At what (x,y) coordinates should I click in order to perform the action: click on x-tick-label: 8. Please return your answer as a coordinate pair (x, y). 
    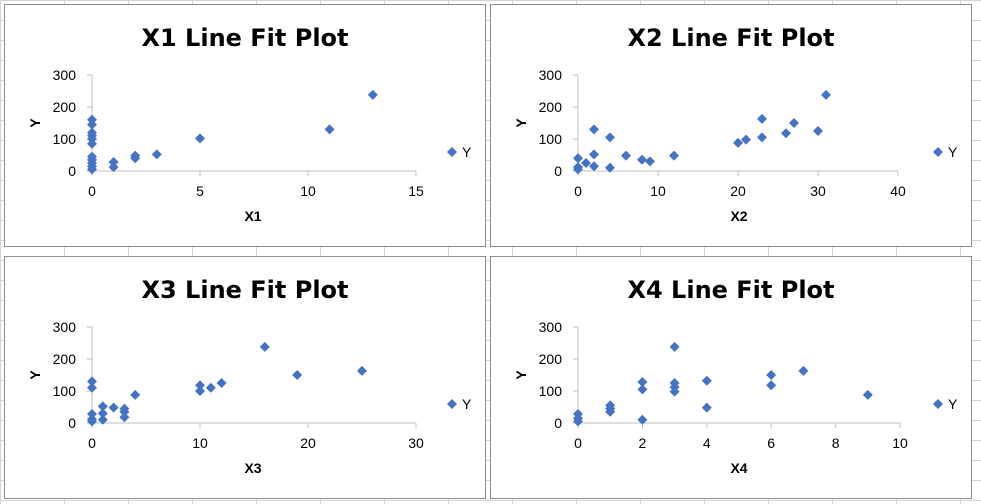
    Looking at the image, I should click on (836, 443).